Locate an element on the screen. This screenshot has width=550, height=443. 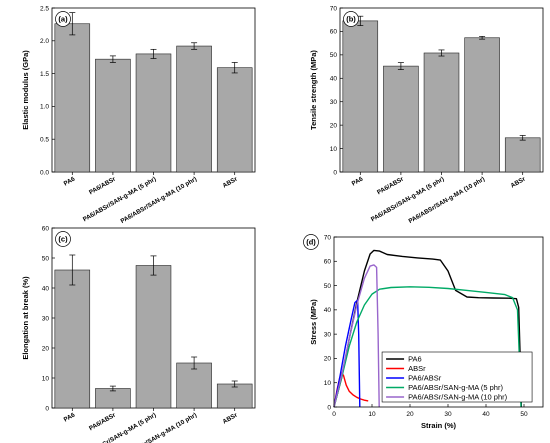
x-tick-label: 0 is located at coordinates (334, 414).